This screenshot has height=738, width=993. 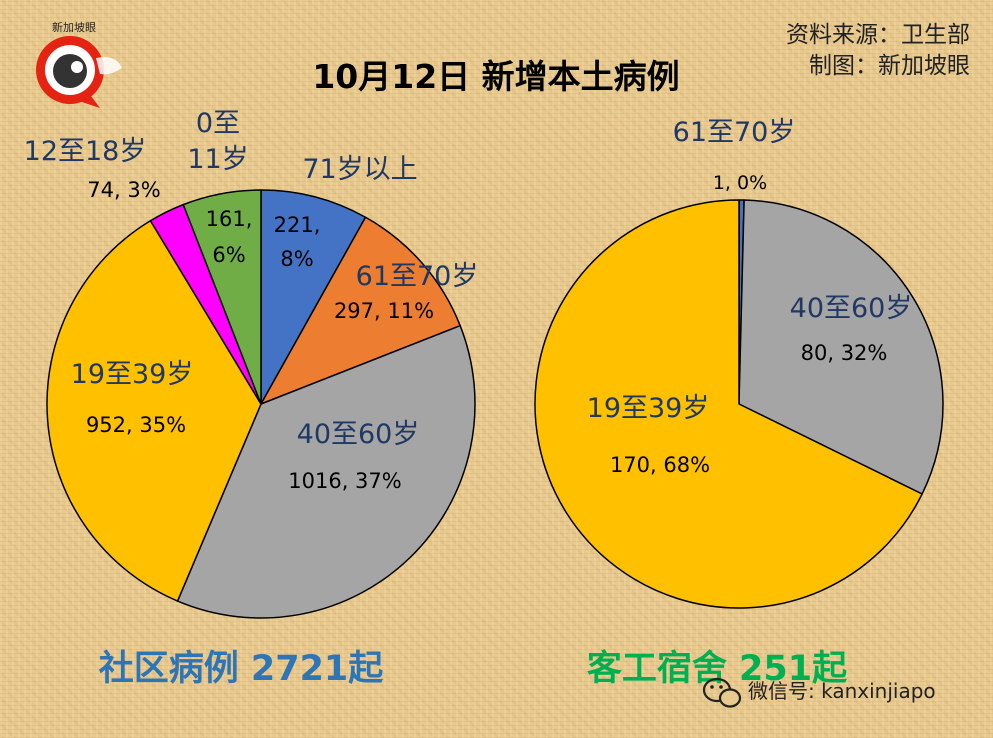 I want to click on category-label-71-plus: 71岁以上, so click(x=359, y=169).